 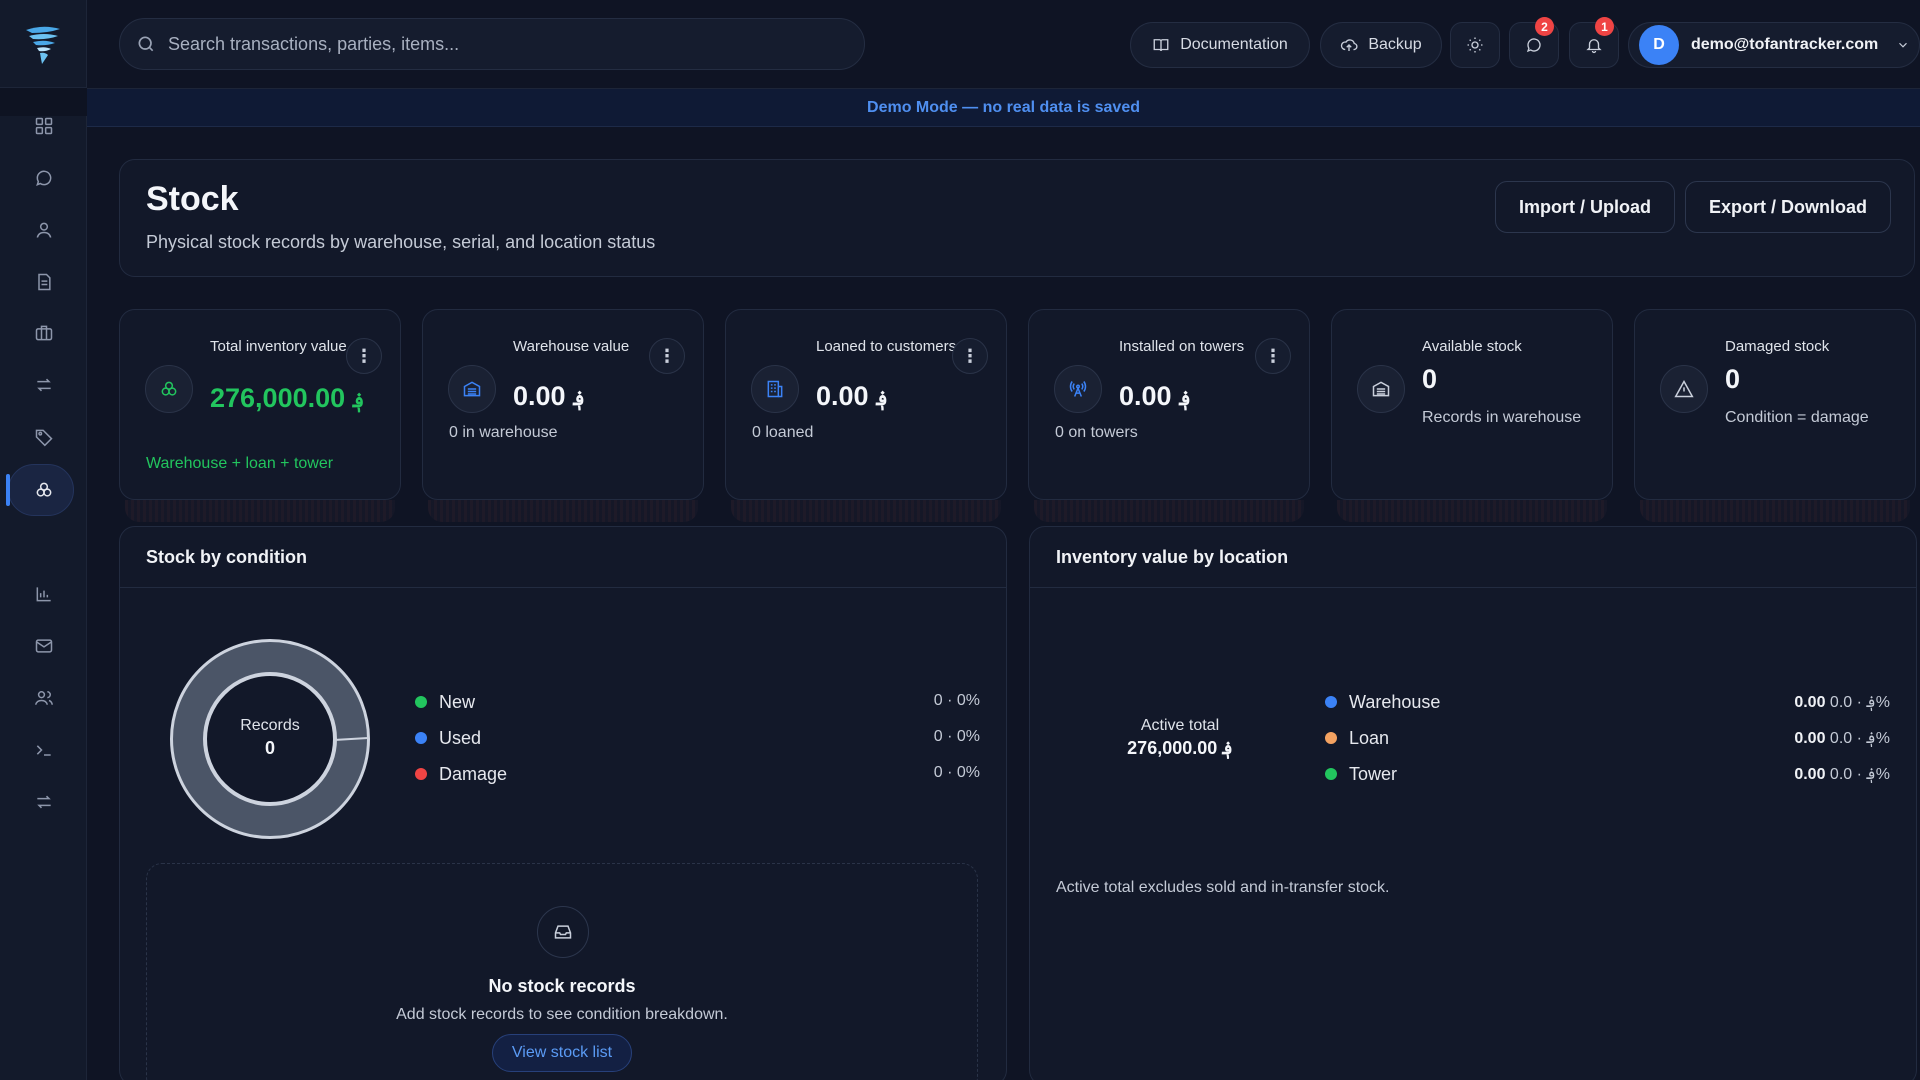 I want to click on theme-toggle-button, so click(x=1475, y=45).